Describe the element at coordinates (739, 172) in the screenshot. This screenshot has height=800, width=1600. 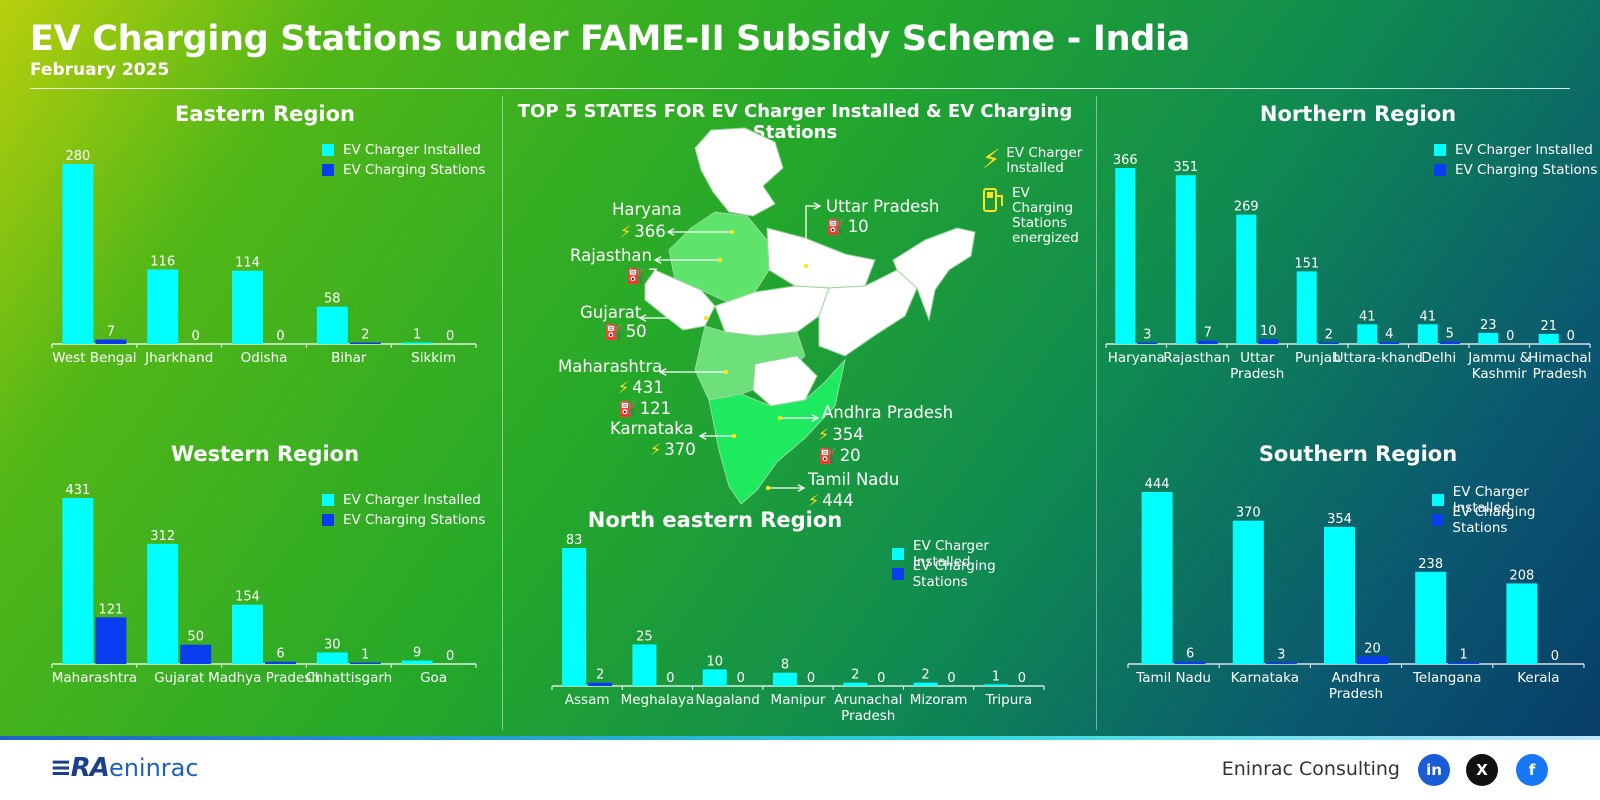
I see `map-north` at that location.